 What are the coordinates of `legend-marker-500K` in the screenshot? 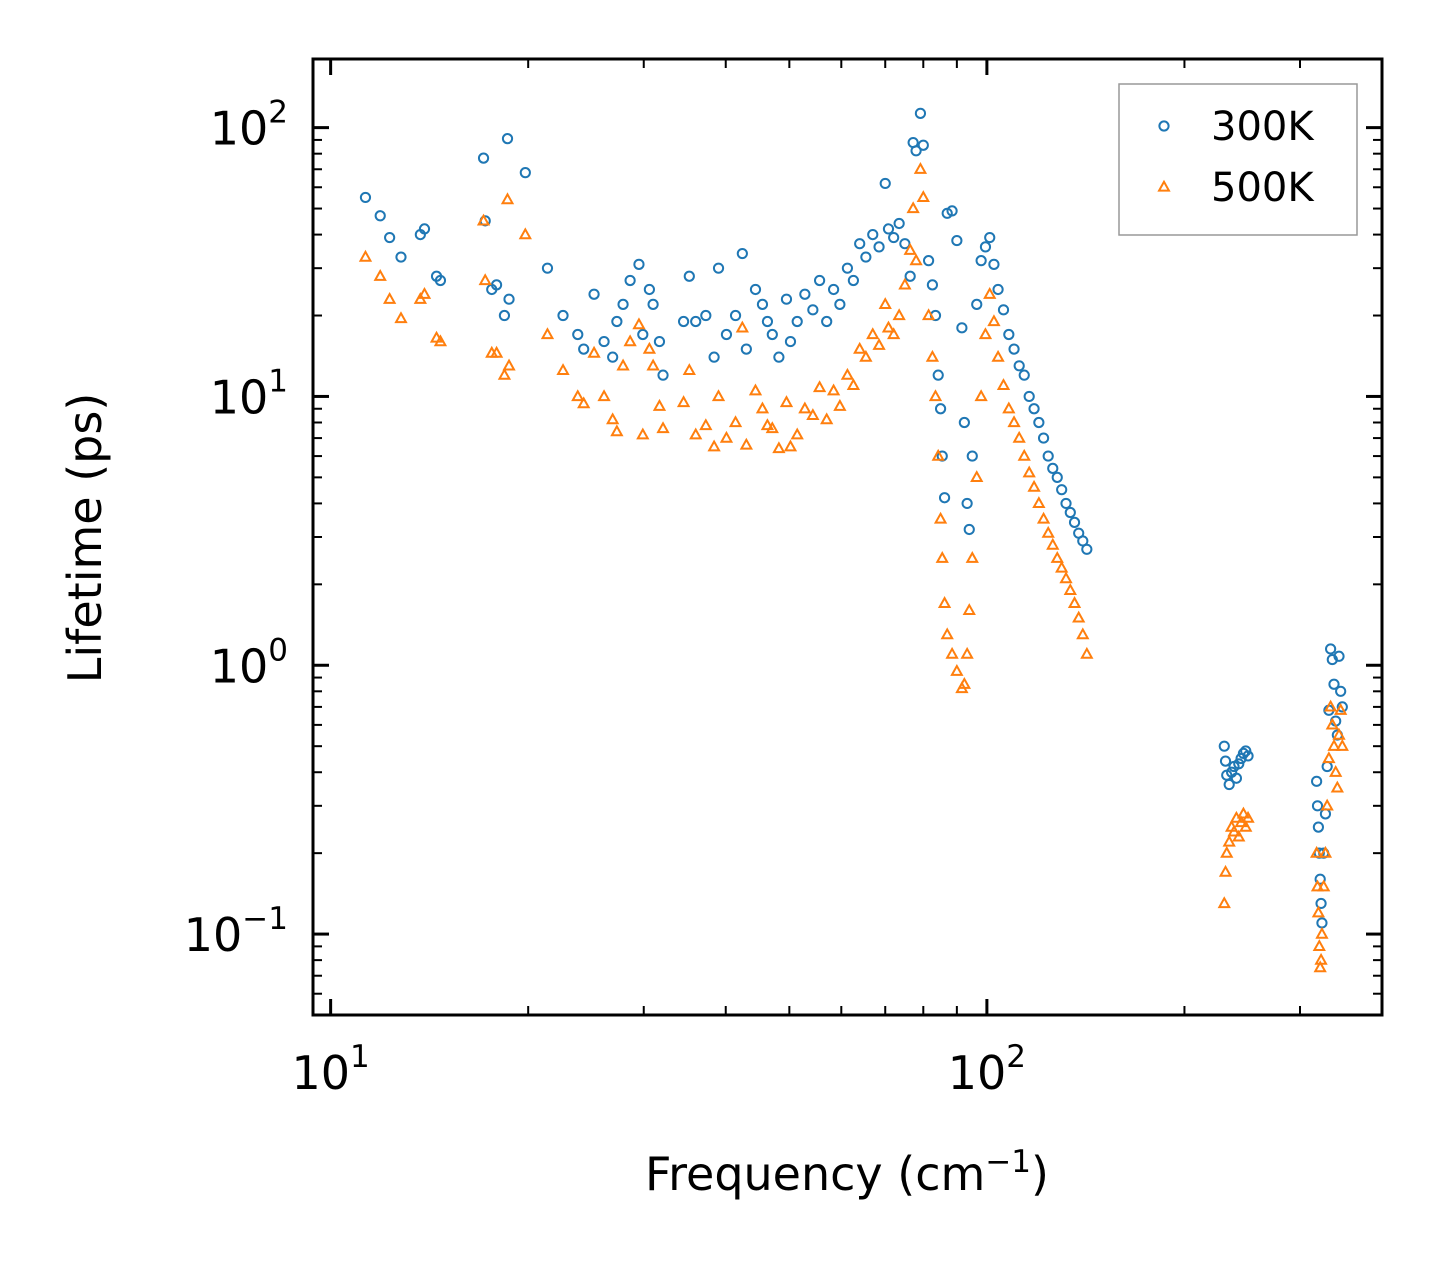 It's located at (1164, 185).